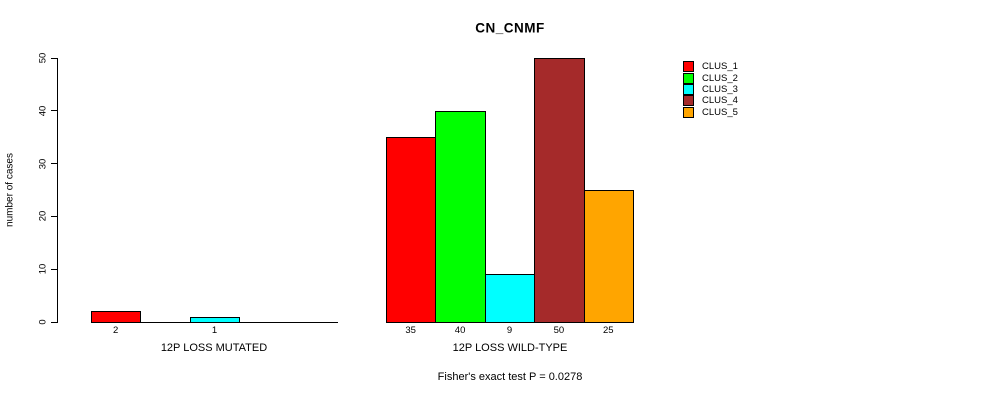 This screenshot has height=400, width=990. Describe the element at coordinates (116, 317) in the screenshot. I see `bar-clus_1-group1` at that location.